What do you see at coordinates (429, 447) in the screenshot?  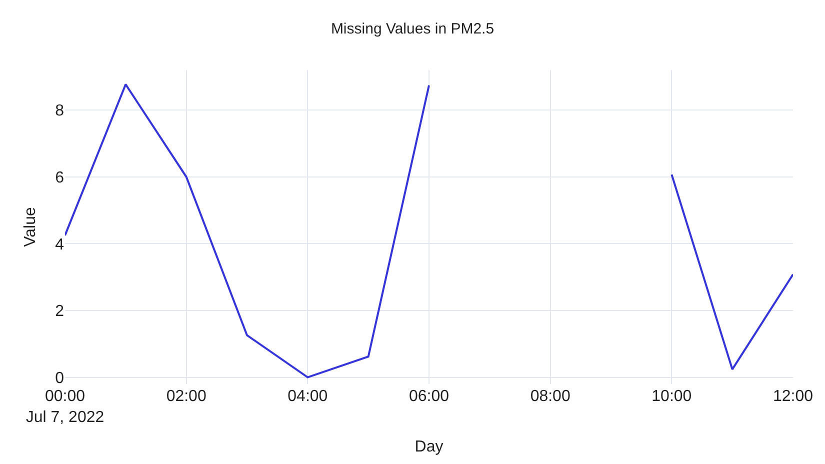 I see `x-axis-title: Day` at bounding box center [429, 447].